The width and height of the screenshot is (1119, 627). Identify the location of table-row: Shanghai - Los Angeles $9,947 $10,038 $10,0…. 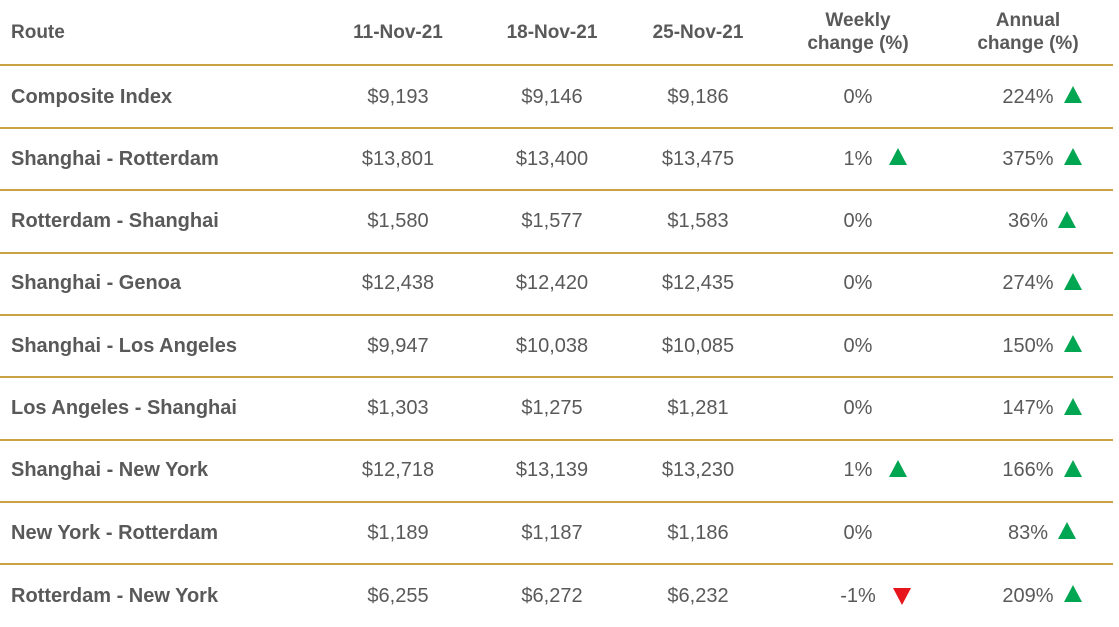
(556, 347).